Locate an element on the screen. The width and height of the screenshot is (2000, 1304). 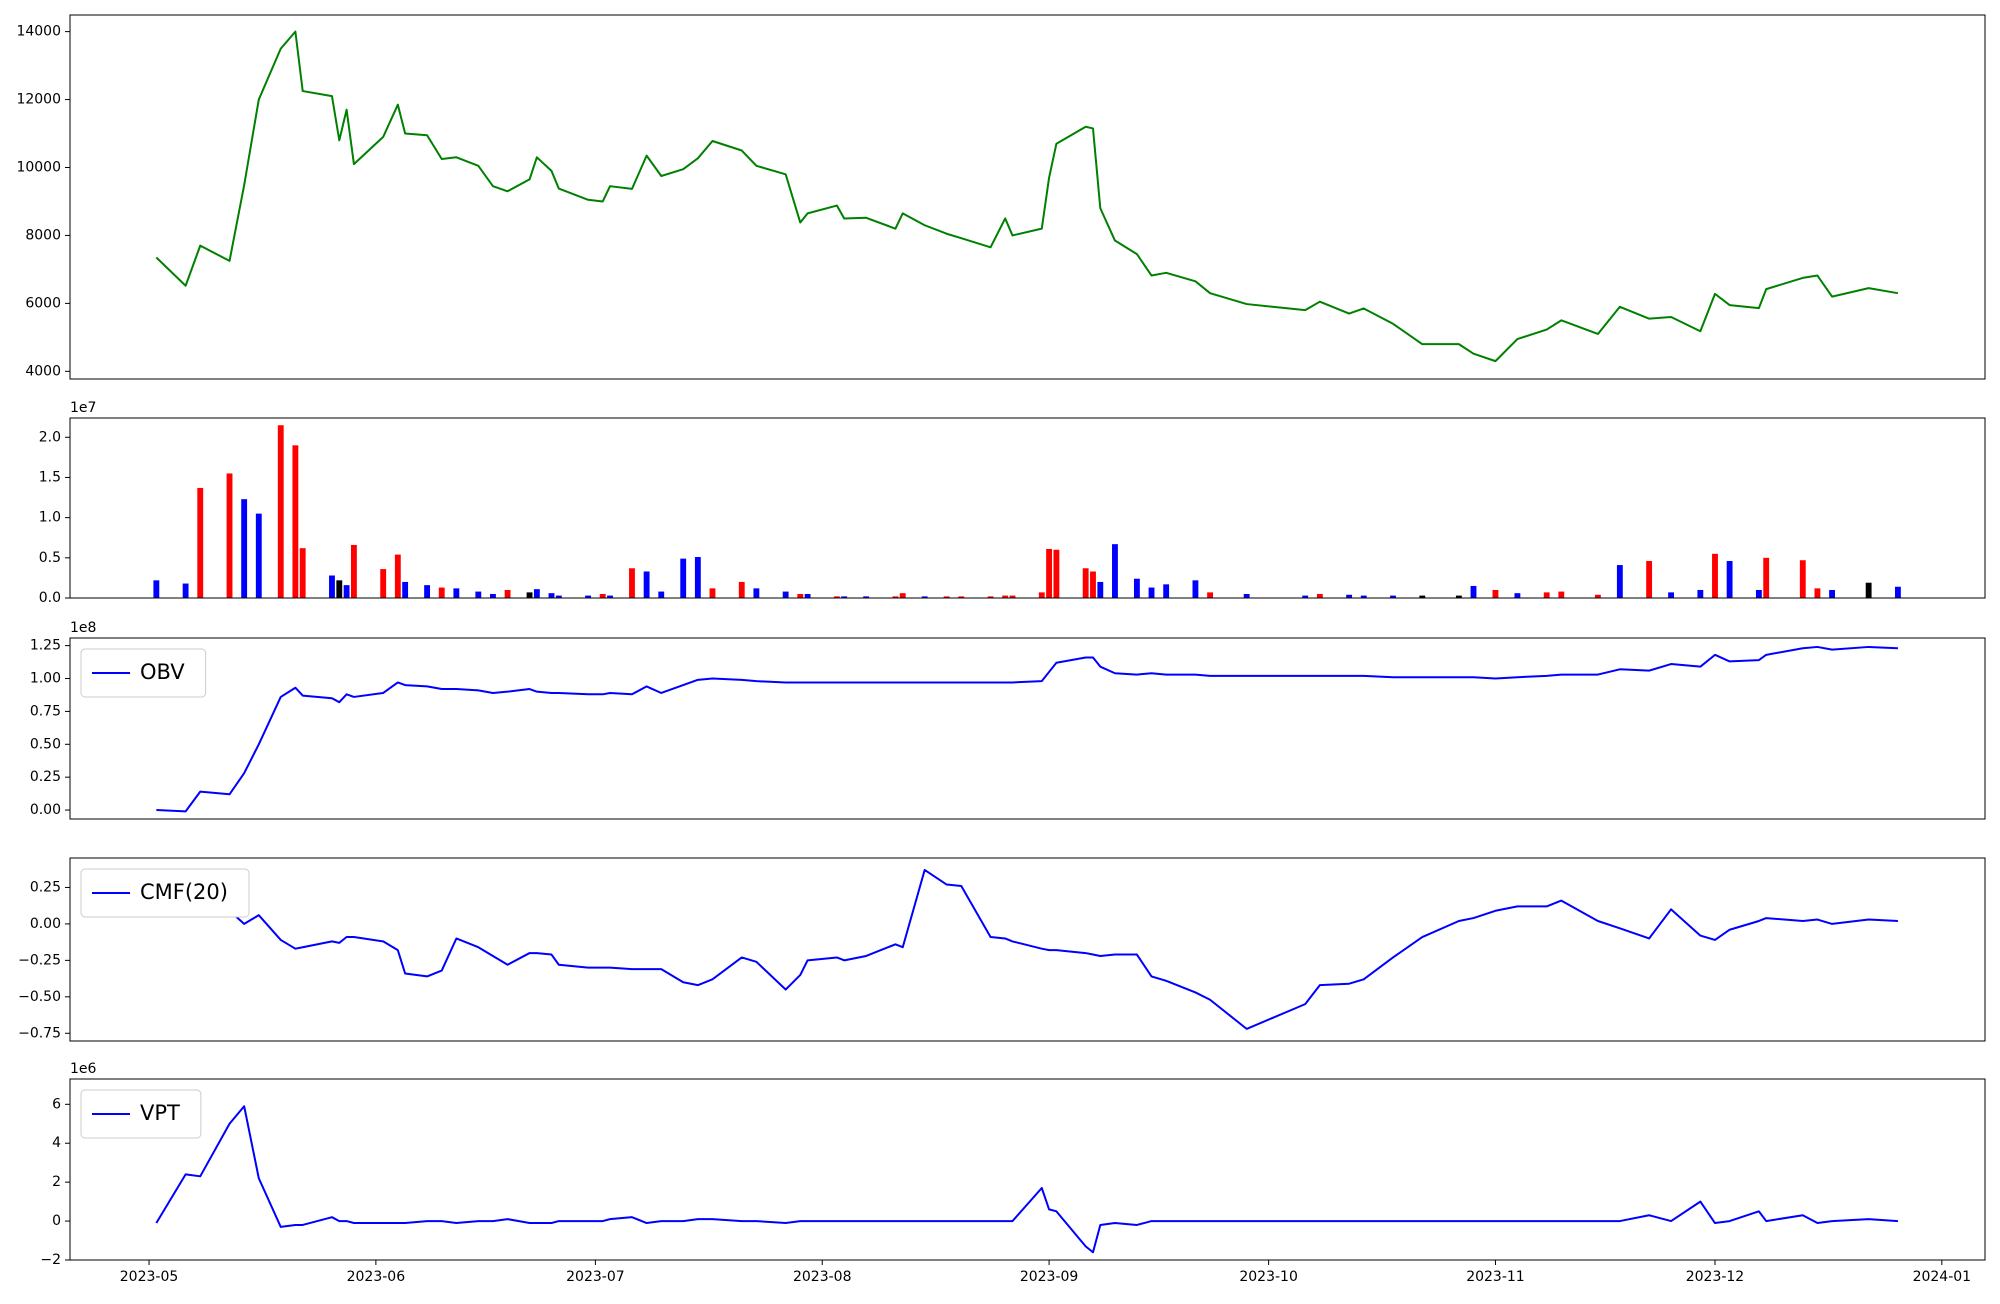
y-tick-label: 6 is located at coordinates (56, 1104).